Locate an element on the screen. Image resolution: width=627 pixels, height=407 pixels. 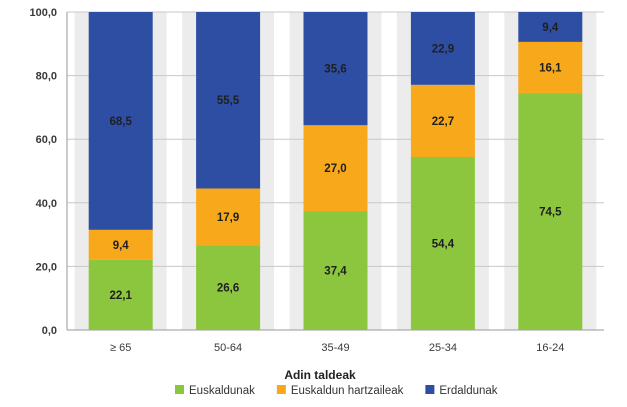
x-tick-label: 50-64 is located at coordinates (228, 348).